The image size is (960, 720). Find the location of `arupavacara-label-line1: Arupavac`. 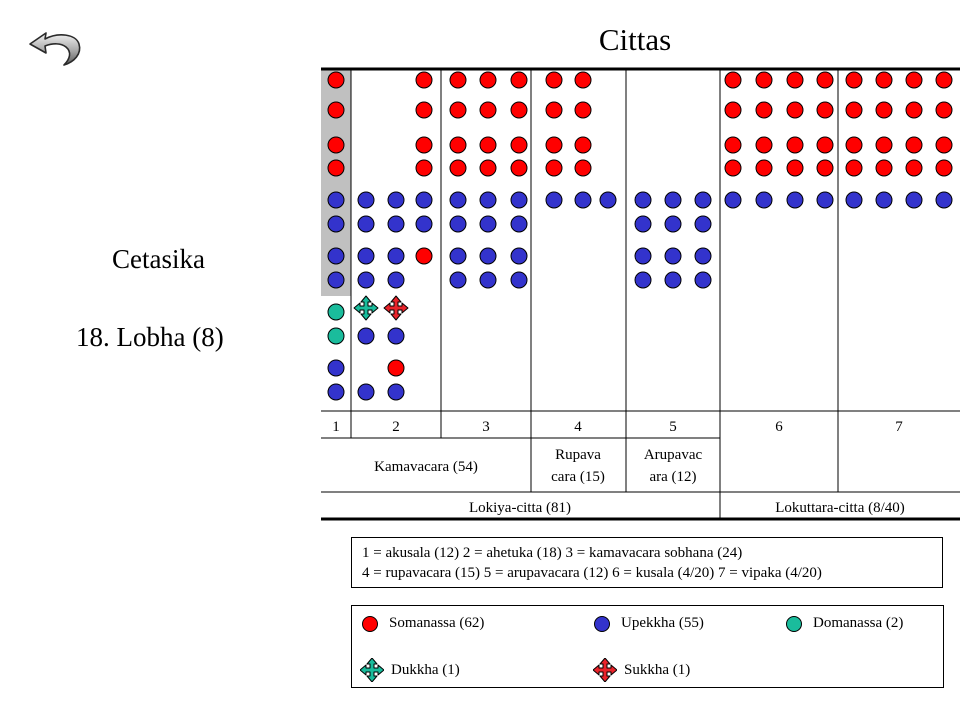

arupavacara-label-line1: Arupavac is located at coordinates (673, 455).